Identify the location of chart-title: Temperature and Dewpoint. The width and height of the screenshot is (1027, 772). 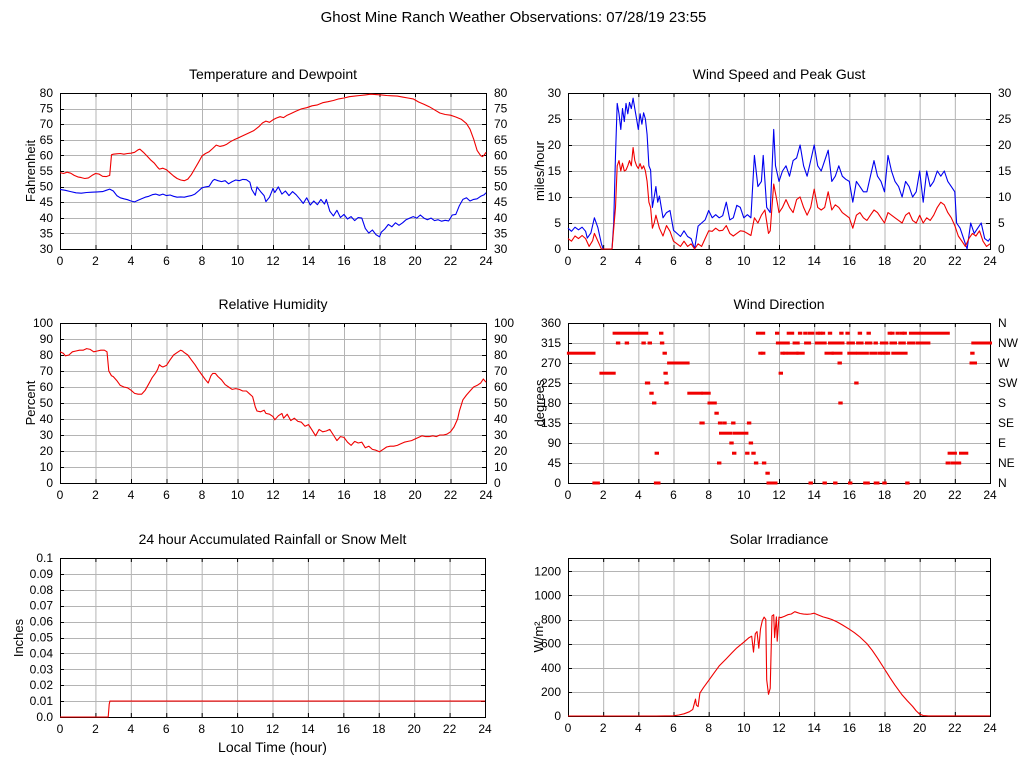
(273, 74).